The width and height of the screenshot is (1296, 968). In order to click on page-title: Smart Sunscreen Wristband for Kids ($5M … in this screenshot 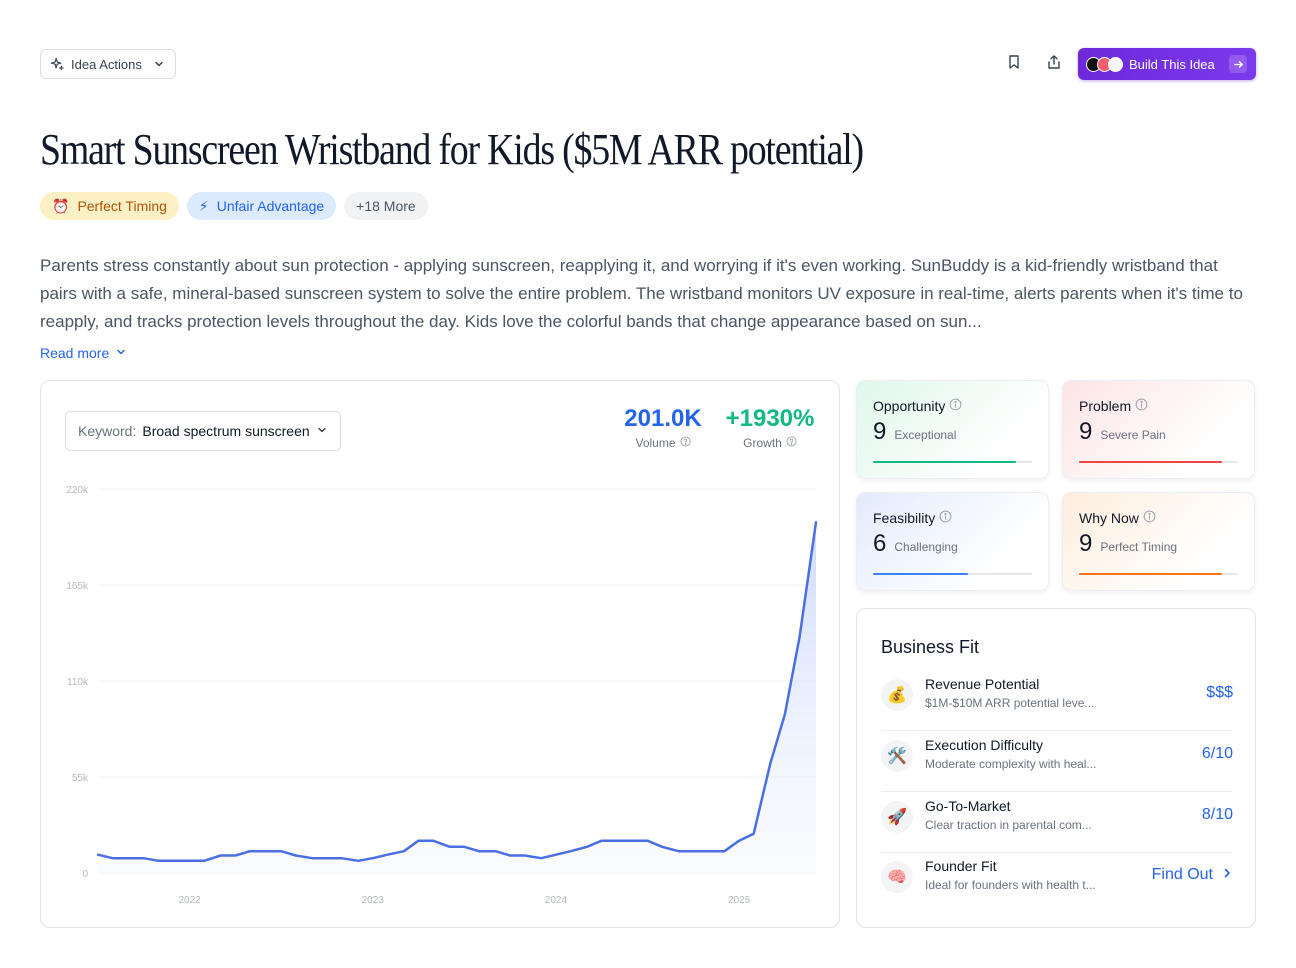, I will do `click(452, 149)`.